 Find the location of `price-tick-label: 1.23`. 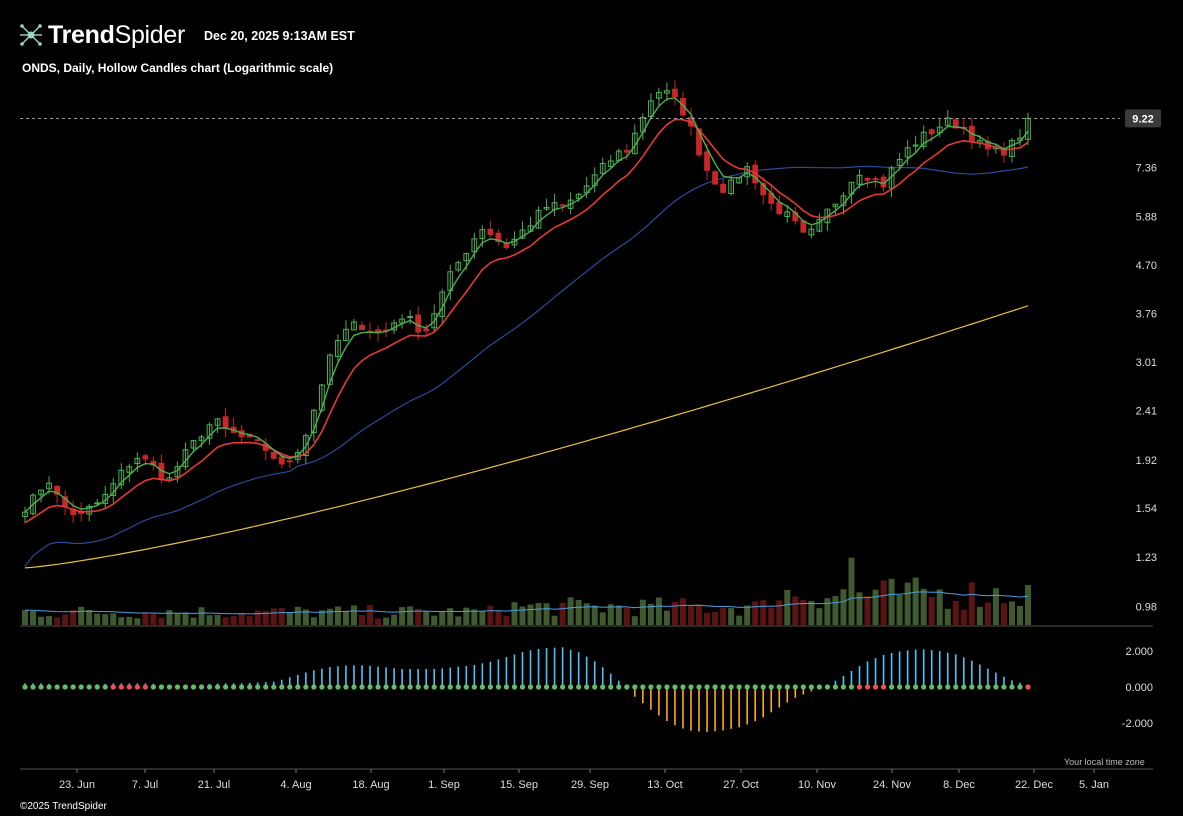

price-tick-label: 1.23 is located at coordinates (1146, 558).